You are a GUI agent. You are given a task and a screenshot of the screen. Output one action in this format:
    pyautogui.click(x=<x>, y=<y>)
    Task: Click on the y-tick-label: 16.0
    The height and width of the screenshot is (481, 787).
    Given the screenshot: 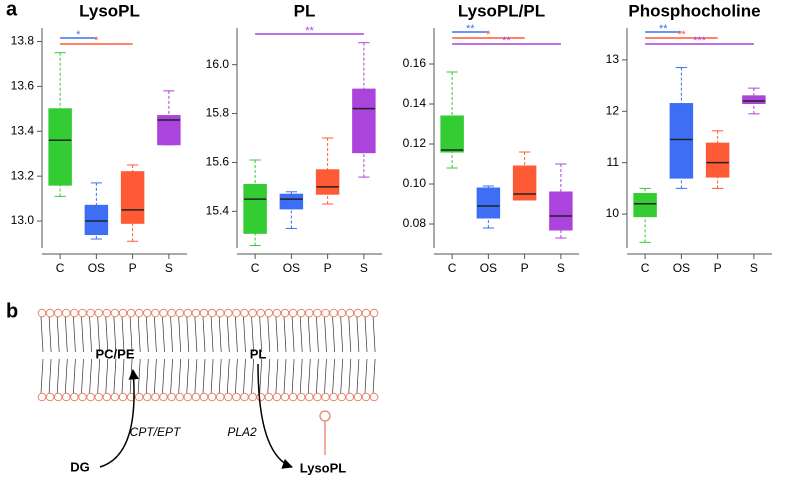 What is the action you would take?
    pyautogui.click(x=218, y=64)
    